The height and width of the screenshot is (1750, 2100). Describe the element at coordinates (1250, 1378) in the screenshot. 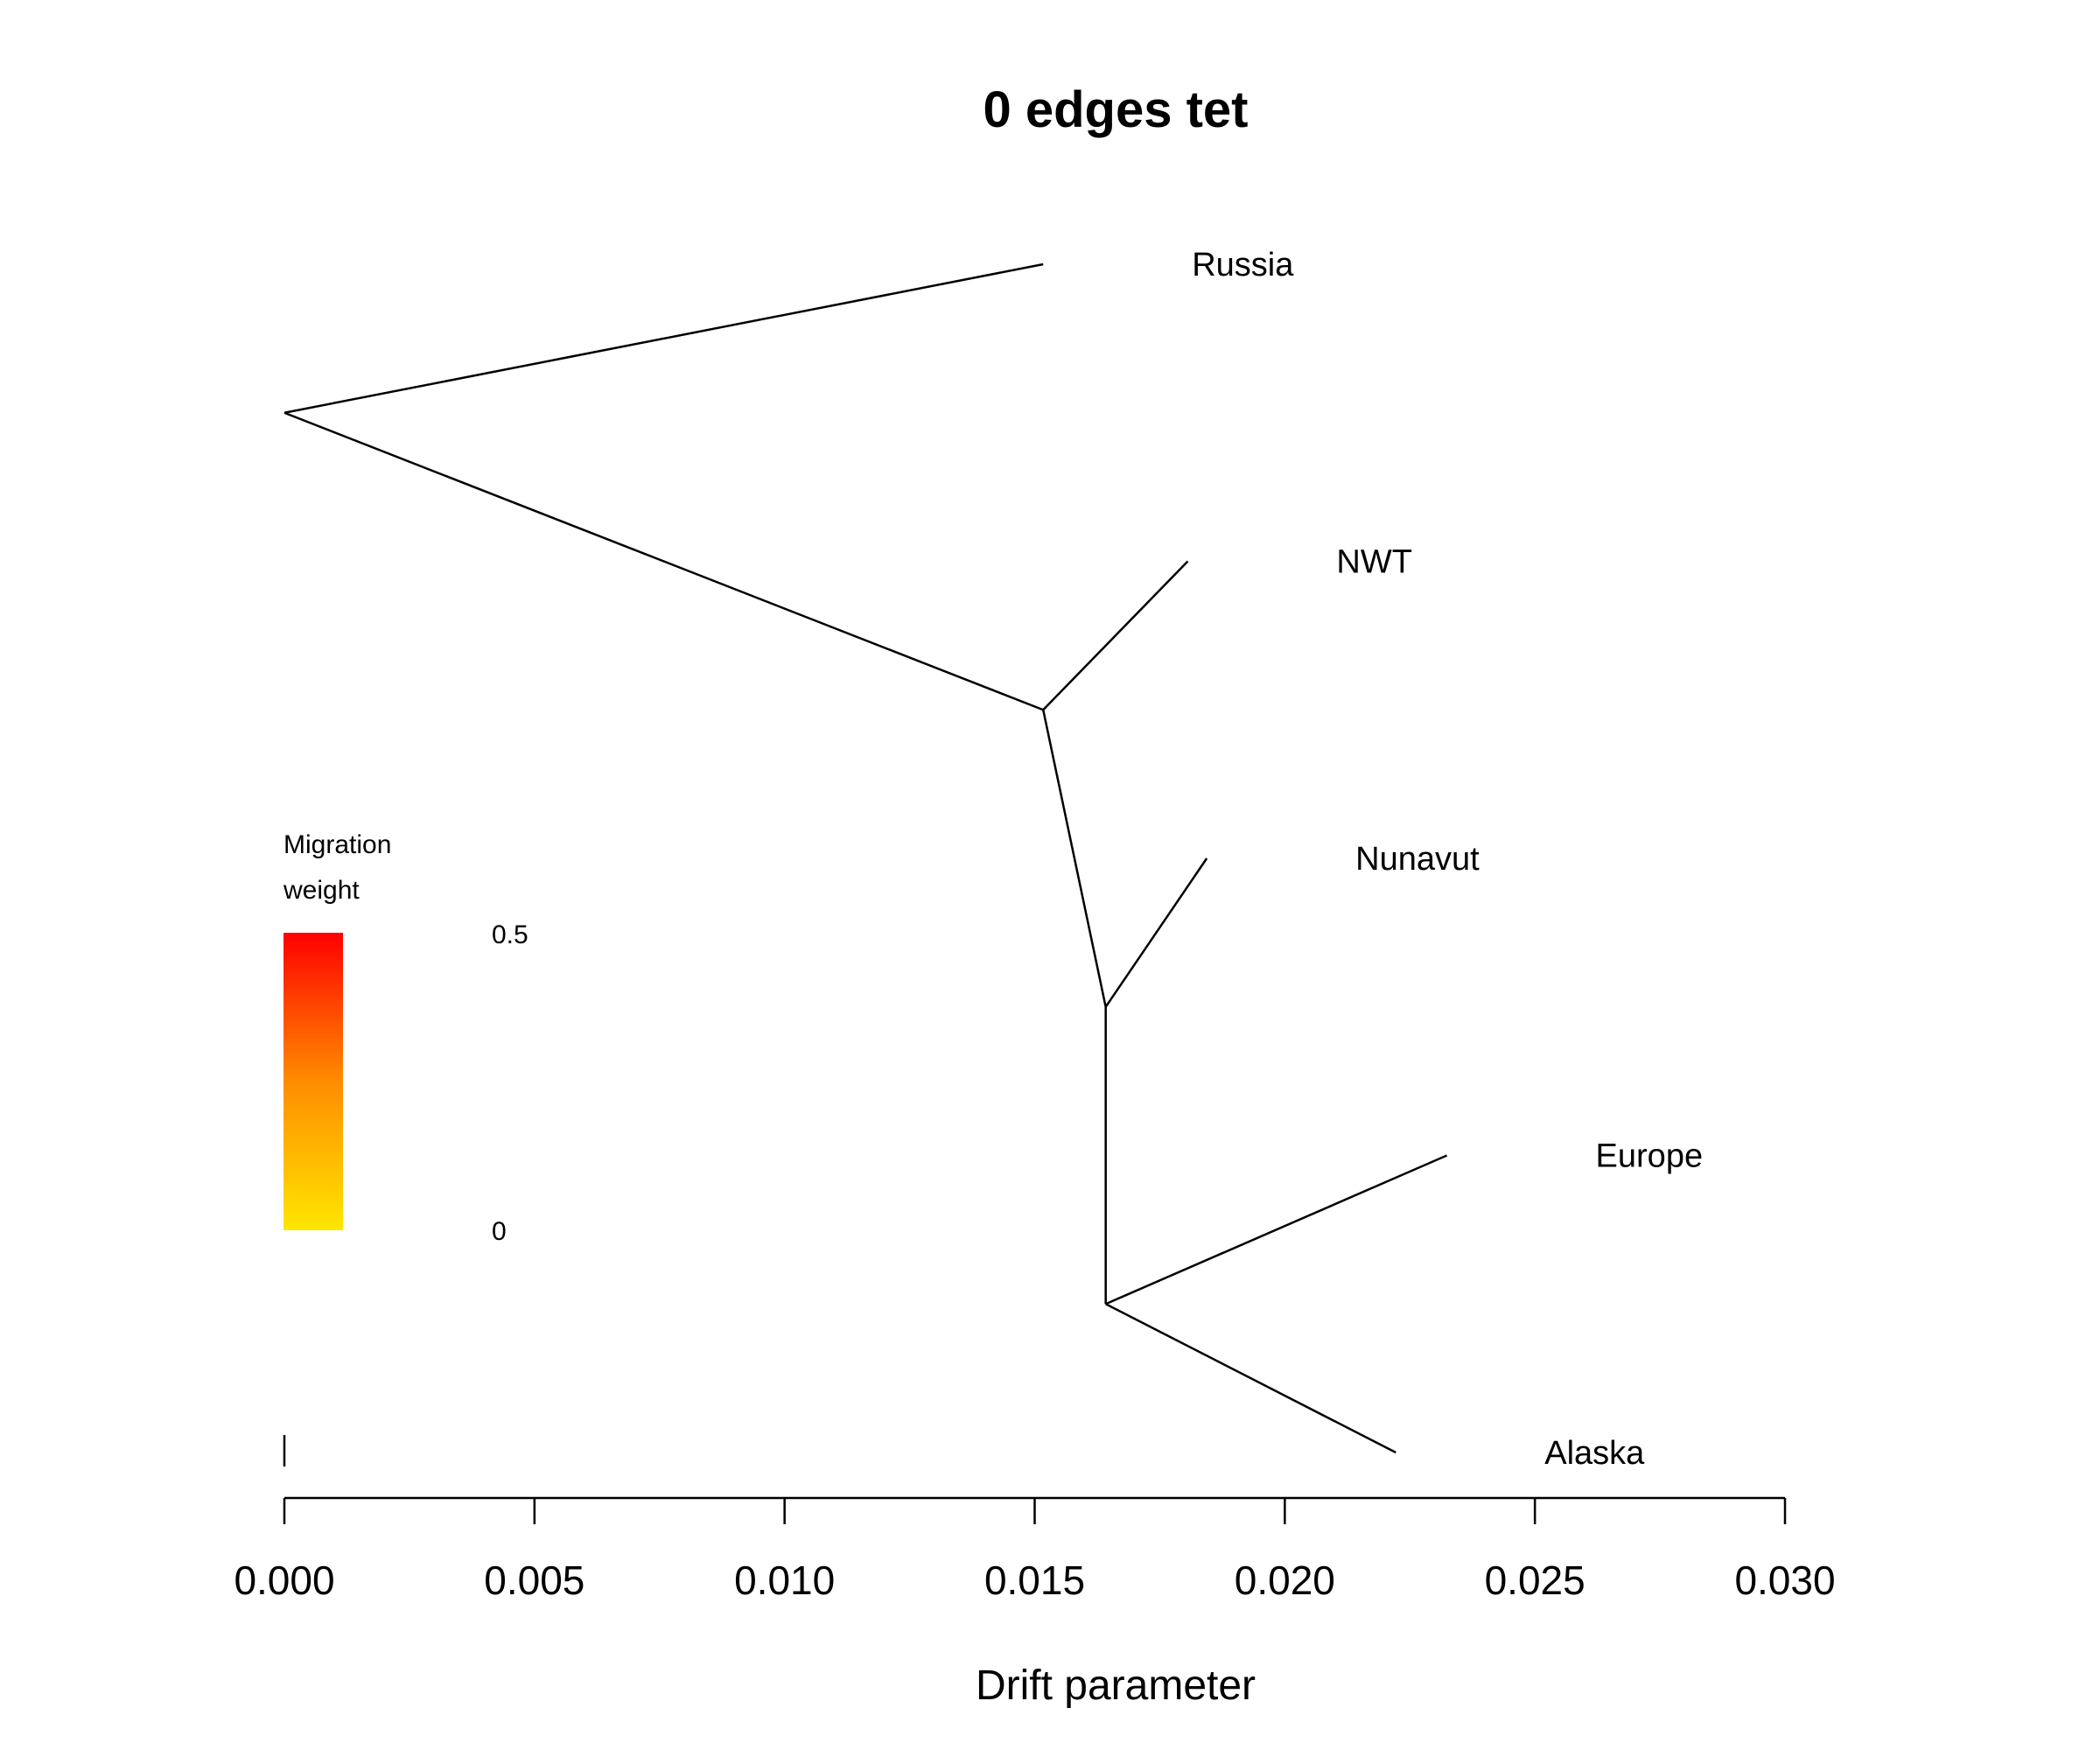

I see `tree-edge-n3-Alaska` at that location.